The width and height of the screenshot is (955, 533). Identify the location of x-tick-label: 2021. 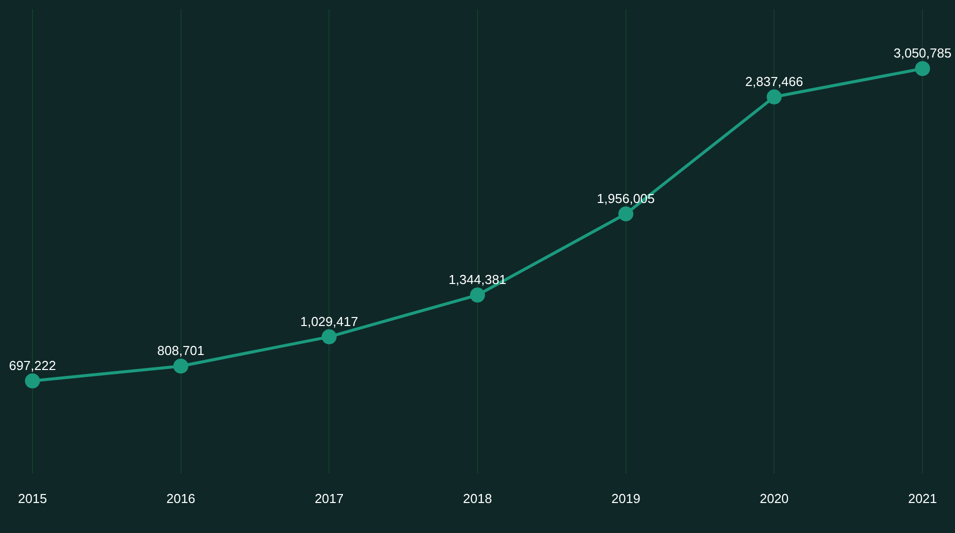
(922, 498).